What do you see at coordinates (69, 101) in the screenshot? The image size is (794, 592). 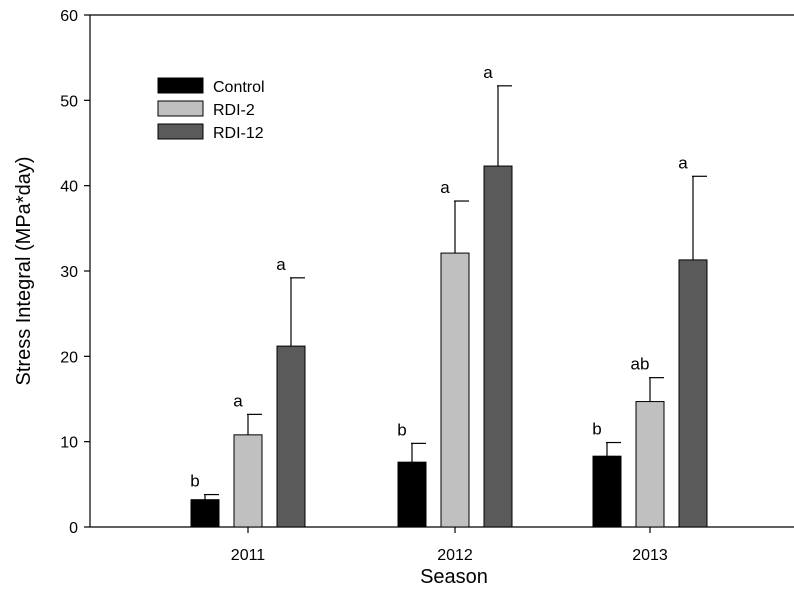 I see `y-tick-label: 50` at bounding box center [69, 101].